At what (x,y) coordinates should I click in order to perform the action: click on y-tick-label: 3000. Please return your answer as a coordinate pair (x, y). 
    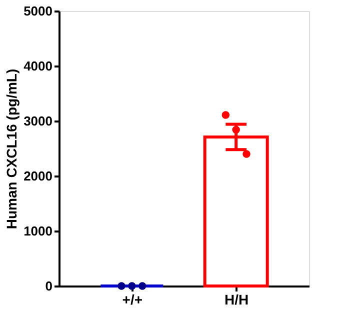
    Looking at the image, I should click on (38, 121).